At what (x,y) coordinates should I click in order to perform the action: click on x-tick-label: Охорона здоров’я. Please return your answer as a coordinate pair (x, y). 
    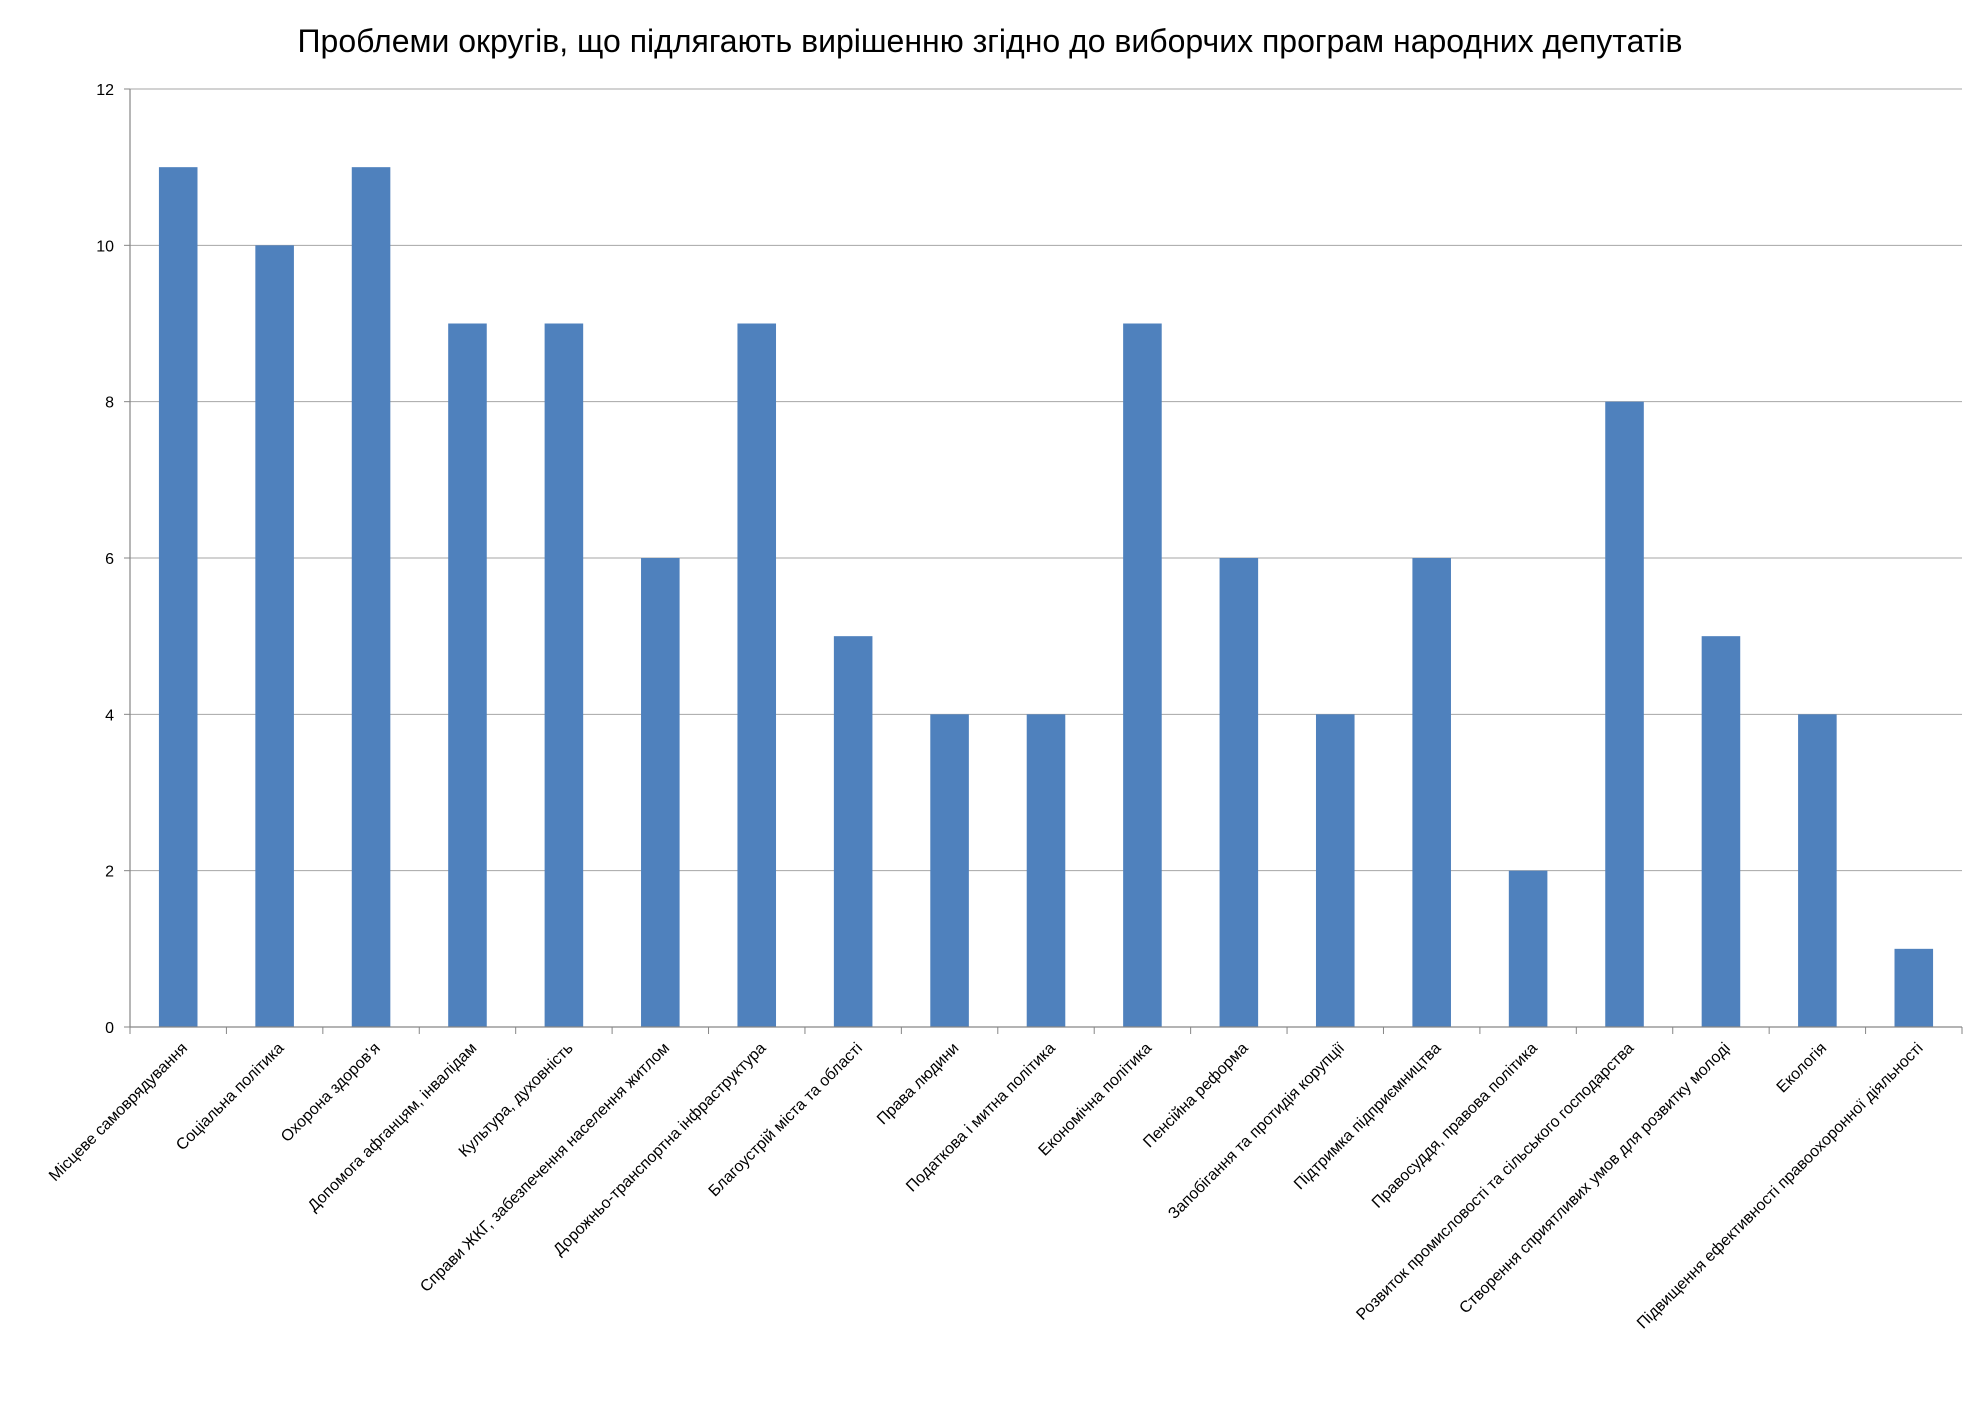
    Looking at the image, I should click on (331, 1093).